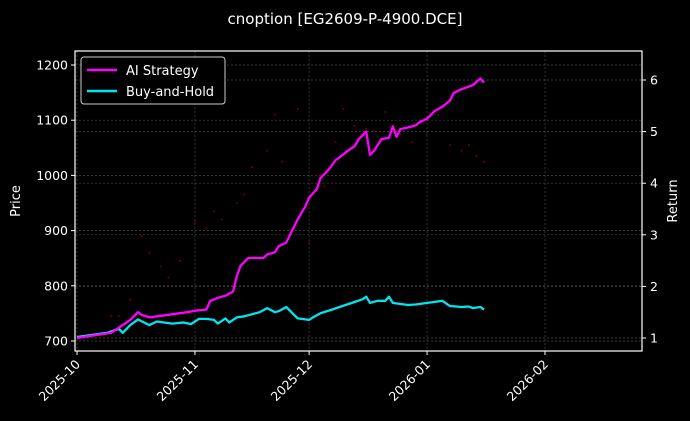 The width and height of the screenshot is (690, 421). What do you see at coordinates (55, 203) in the screenshot?
I see `left-y-axis: 700 800 900 1000 1100 1200` at bounding box center [55, 203].